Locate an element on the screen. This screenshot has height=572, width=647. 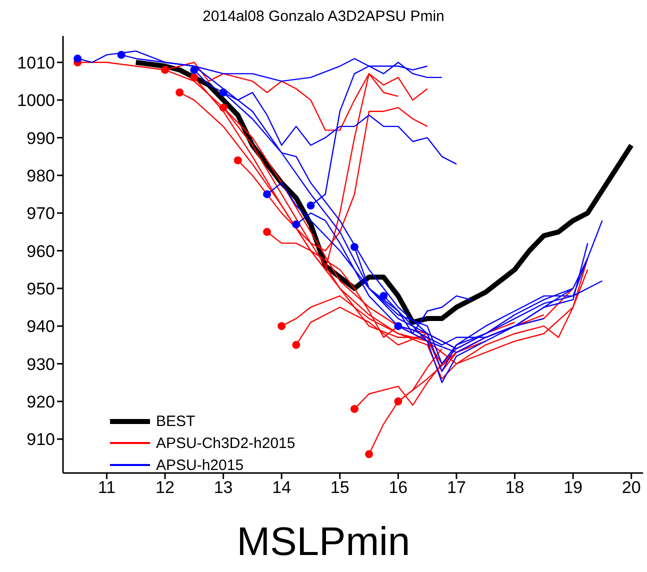
legend-label: APSU-Ch3D2-h2015 is located at coordinates (226, 443).